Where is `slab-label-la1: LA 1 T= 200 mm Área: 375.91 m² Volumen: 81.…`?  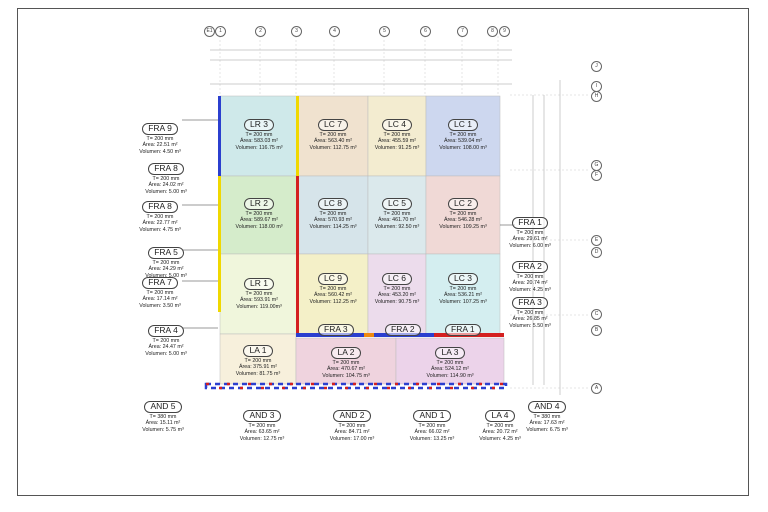 slab-label-la1: LA 1 T= 200 mm Área: 375.91 m² Volumen: 81.… is located at coordinates (258, 358).